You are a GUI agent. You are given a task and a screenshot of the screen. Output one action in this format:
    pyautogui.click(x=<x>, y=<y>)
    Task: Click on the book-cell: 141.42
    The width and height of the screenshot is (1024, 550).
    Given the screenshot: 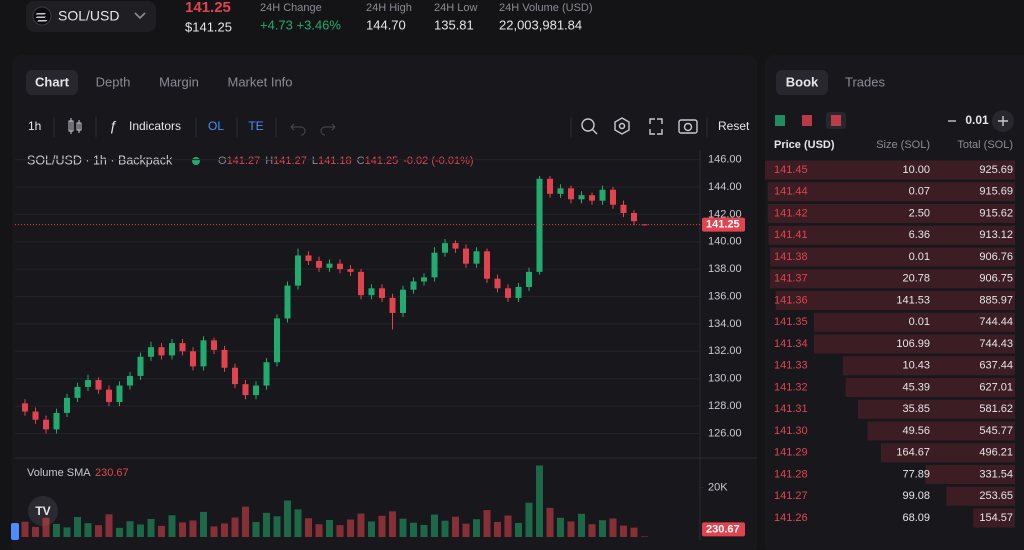 What is the action you would take?
    pyautogui.click(x=791, y=213)
    